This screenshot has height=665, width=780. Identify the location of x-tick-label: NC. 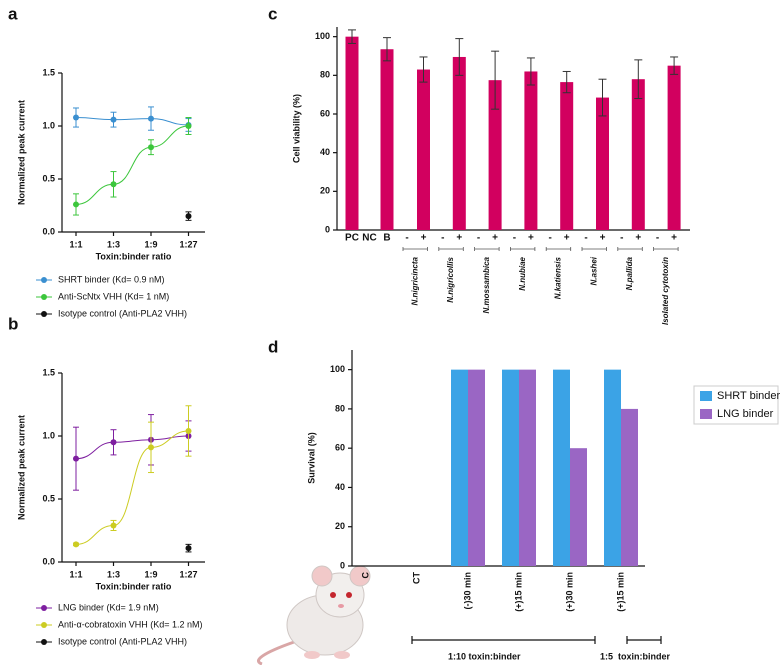
(369, 238).